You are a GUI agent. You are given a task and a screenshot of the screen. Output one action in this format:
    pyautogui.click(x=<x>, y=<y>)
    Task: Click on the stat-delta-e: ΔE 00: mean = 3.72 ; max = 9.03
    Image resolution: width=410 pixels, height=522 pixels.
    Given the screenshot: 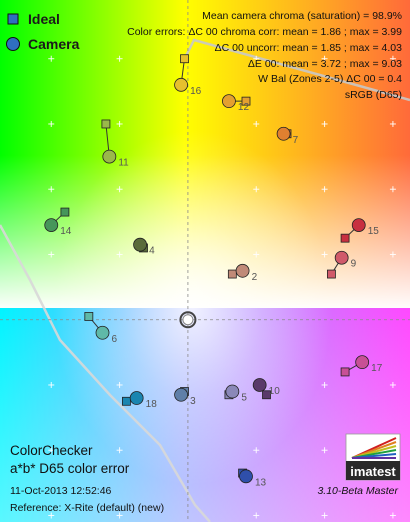 What is the action you would take?
    pyautogui.click(x=325, y=64)
    